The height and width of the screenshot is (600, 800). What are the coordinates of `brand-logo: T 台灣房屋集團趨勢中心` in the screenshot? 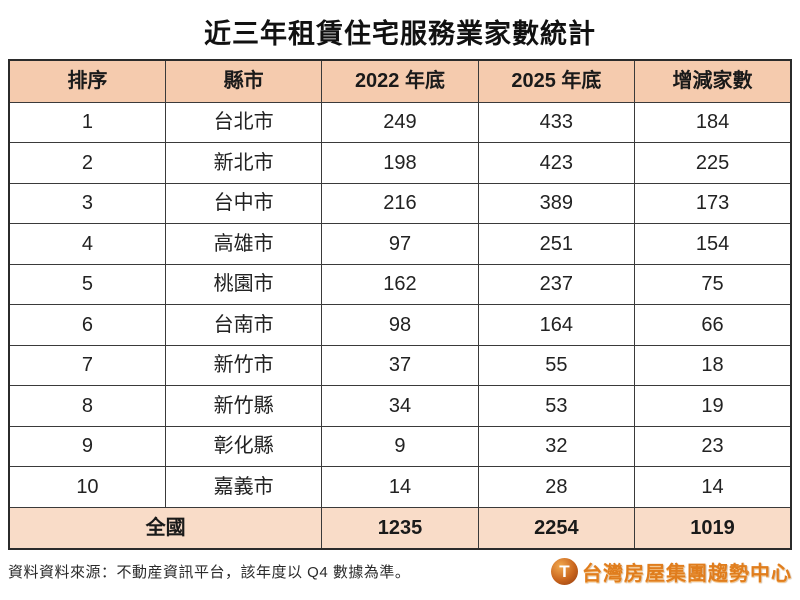 It's located at (671, 571).